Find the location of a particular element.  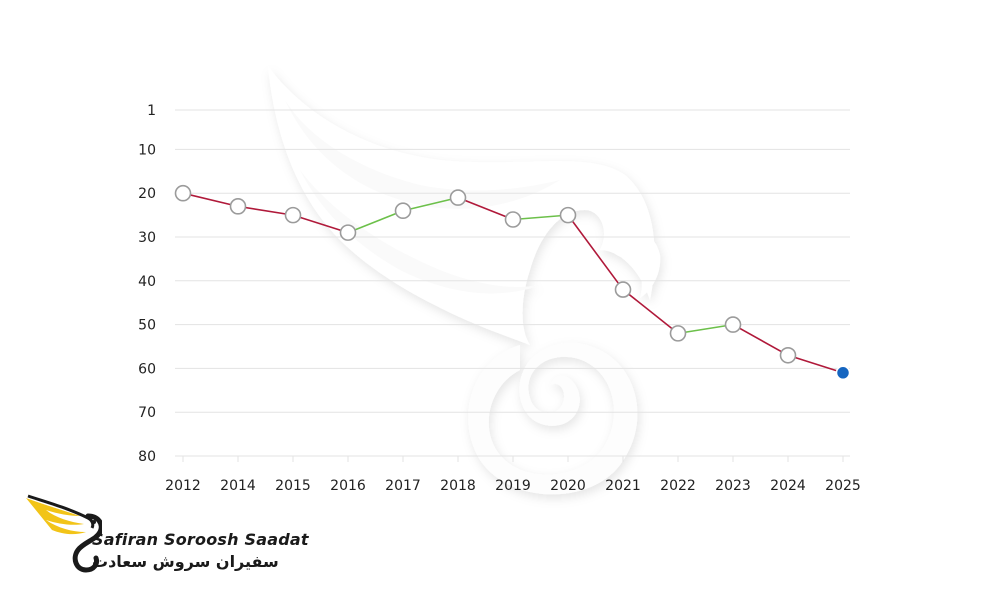

x-tick-label: 2015 is located at coordinates (293, 486).